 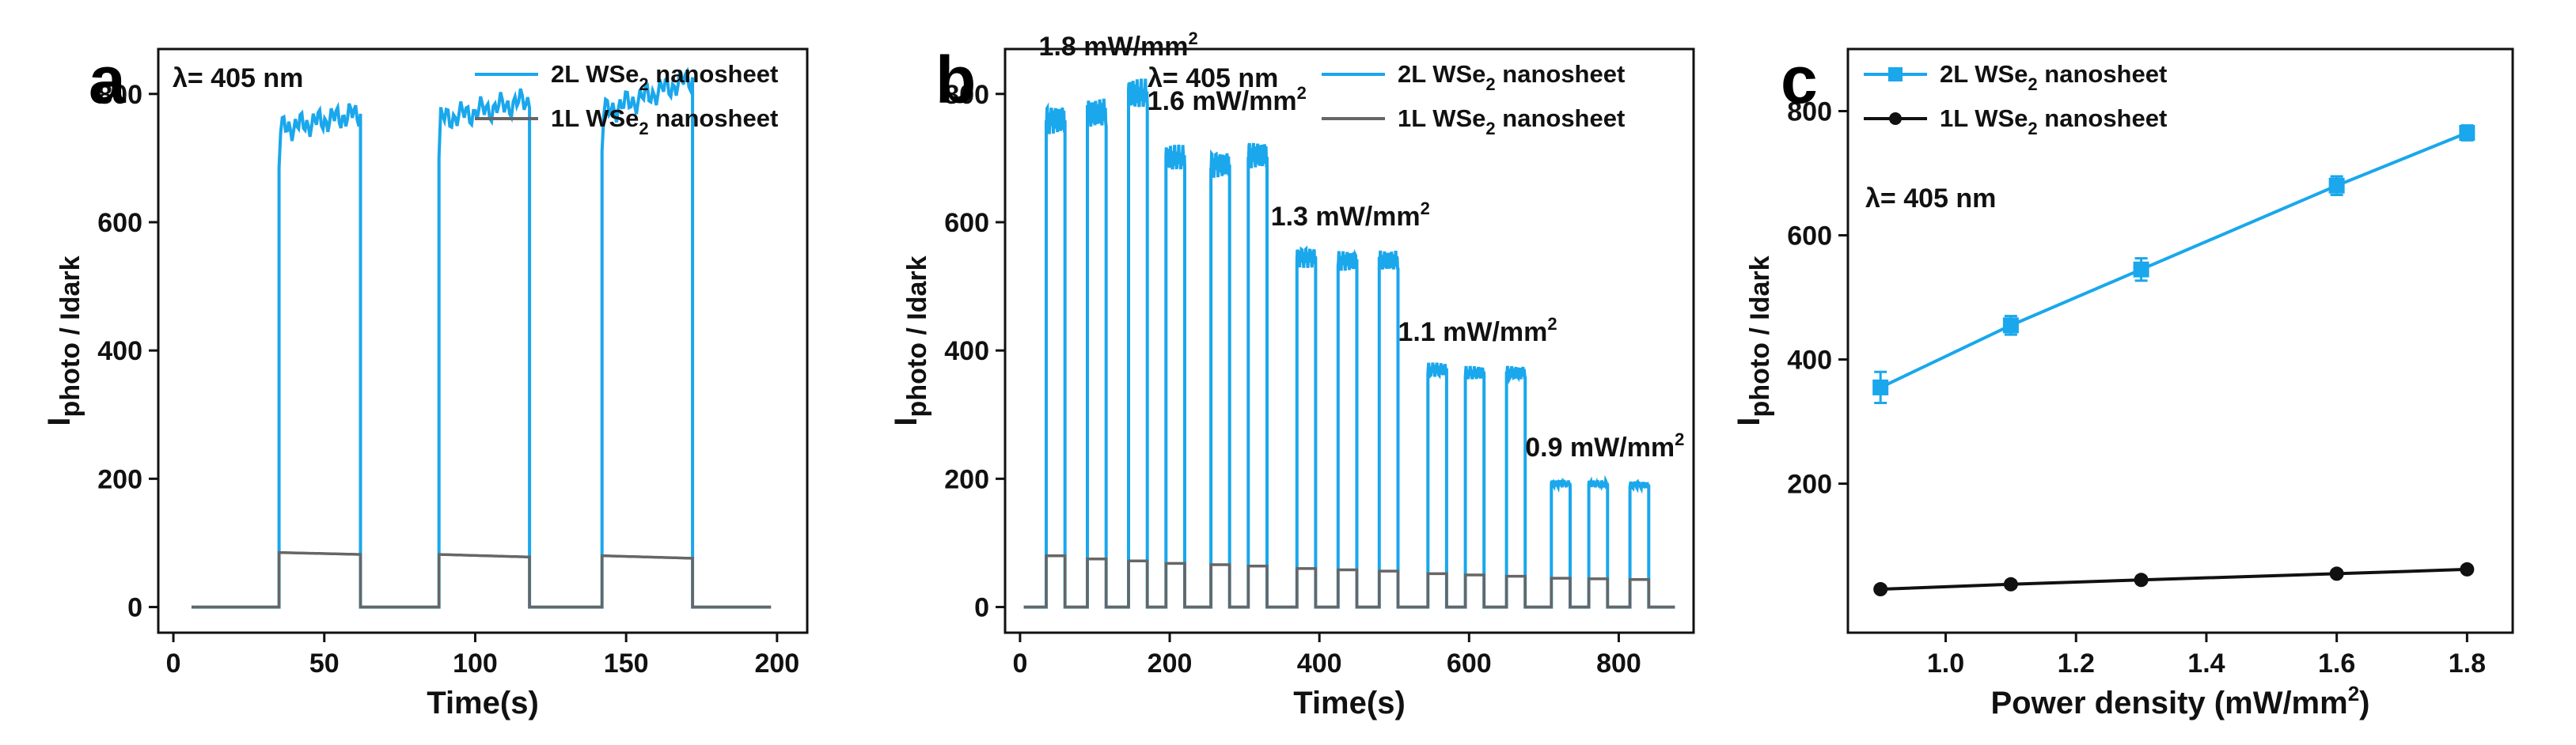 I want to click on panel-label: a, so click(x=108, y=80).